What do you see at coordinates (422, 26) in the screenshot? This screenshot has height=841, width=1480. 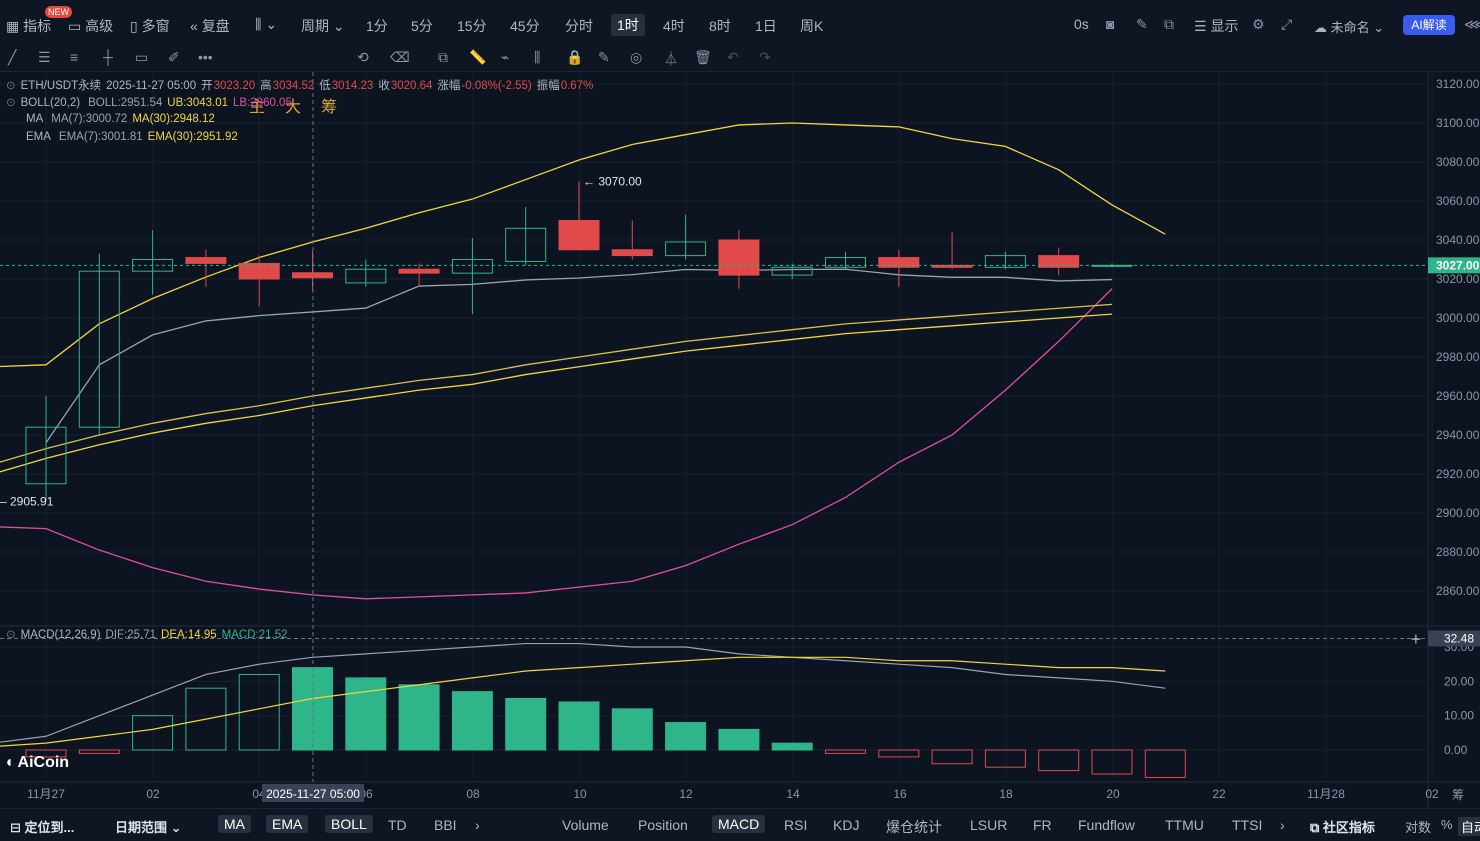 I see `timeframe-5m: 5分` at bounding box center [422, 26].